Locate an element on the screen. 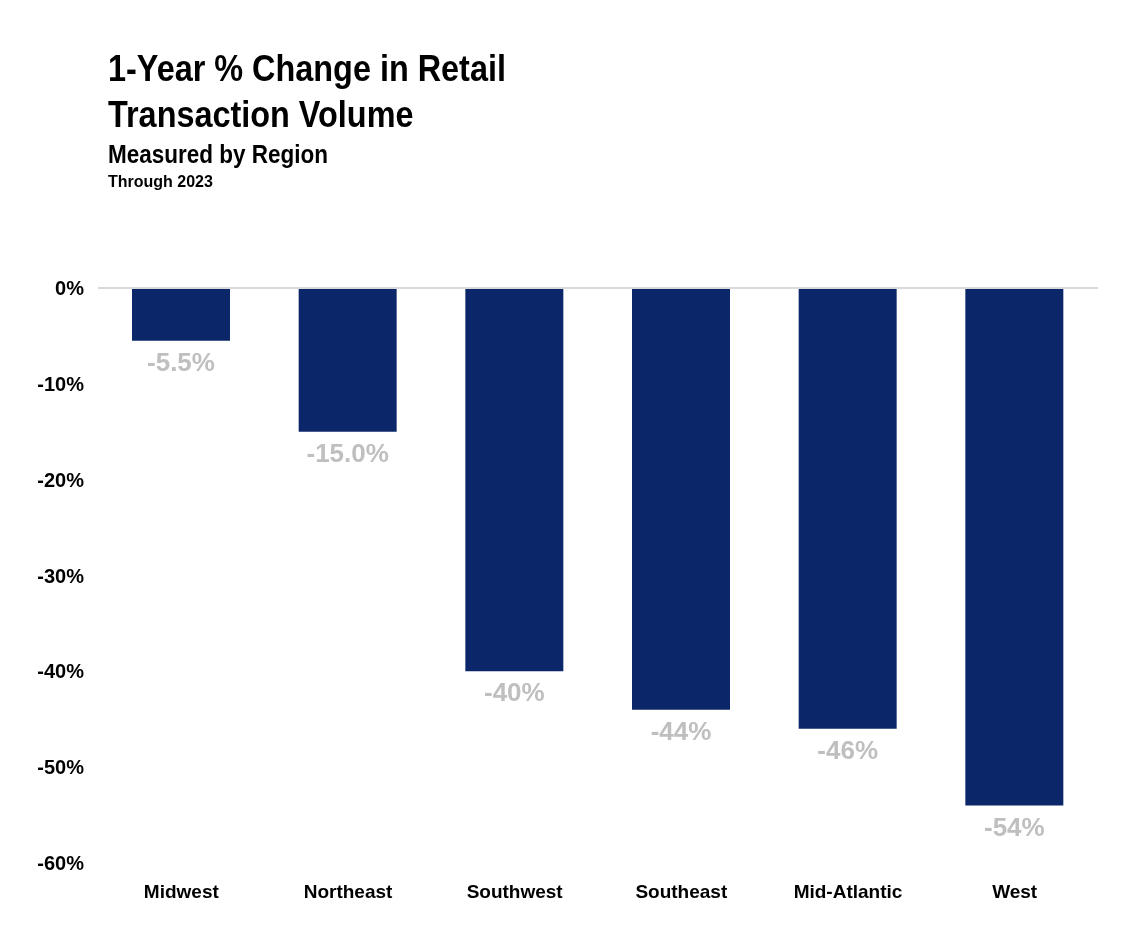  x-tick-label: Mid-Atlantic is located at coordinates (848, 892).